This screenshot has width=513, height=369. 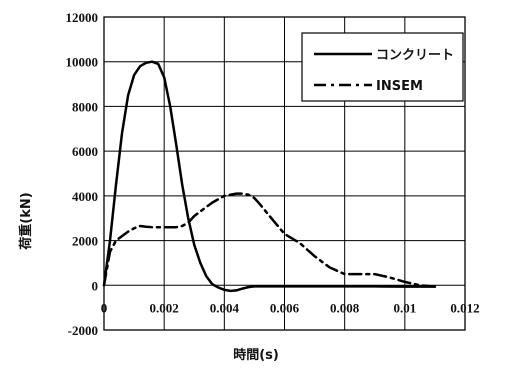 What do you see at coordinates (85, 151) in the screenshot?
I see `y-tick-label: 6000` at bounding box center [85, 151].